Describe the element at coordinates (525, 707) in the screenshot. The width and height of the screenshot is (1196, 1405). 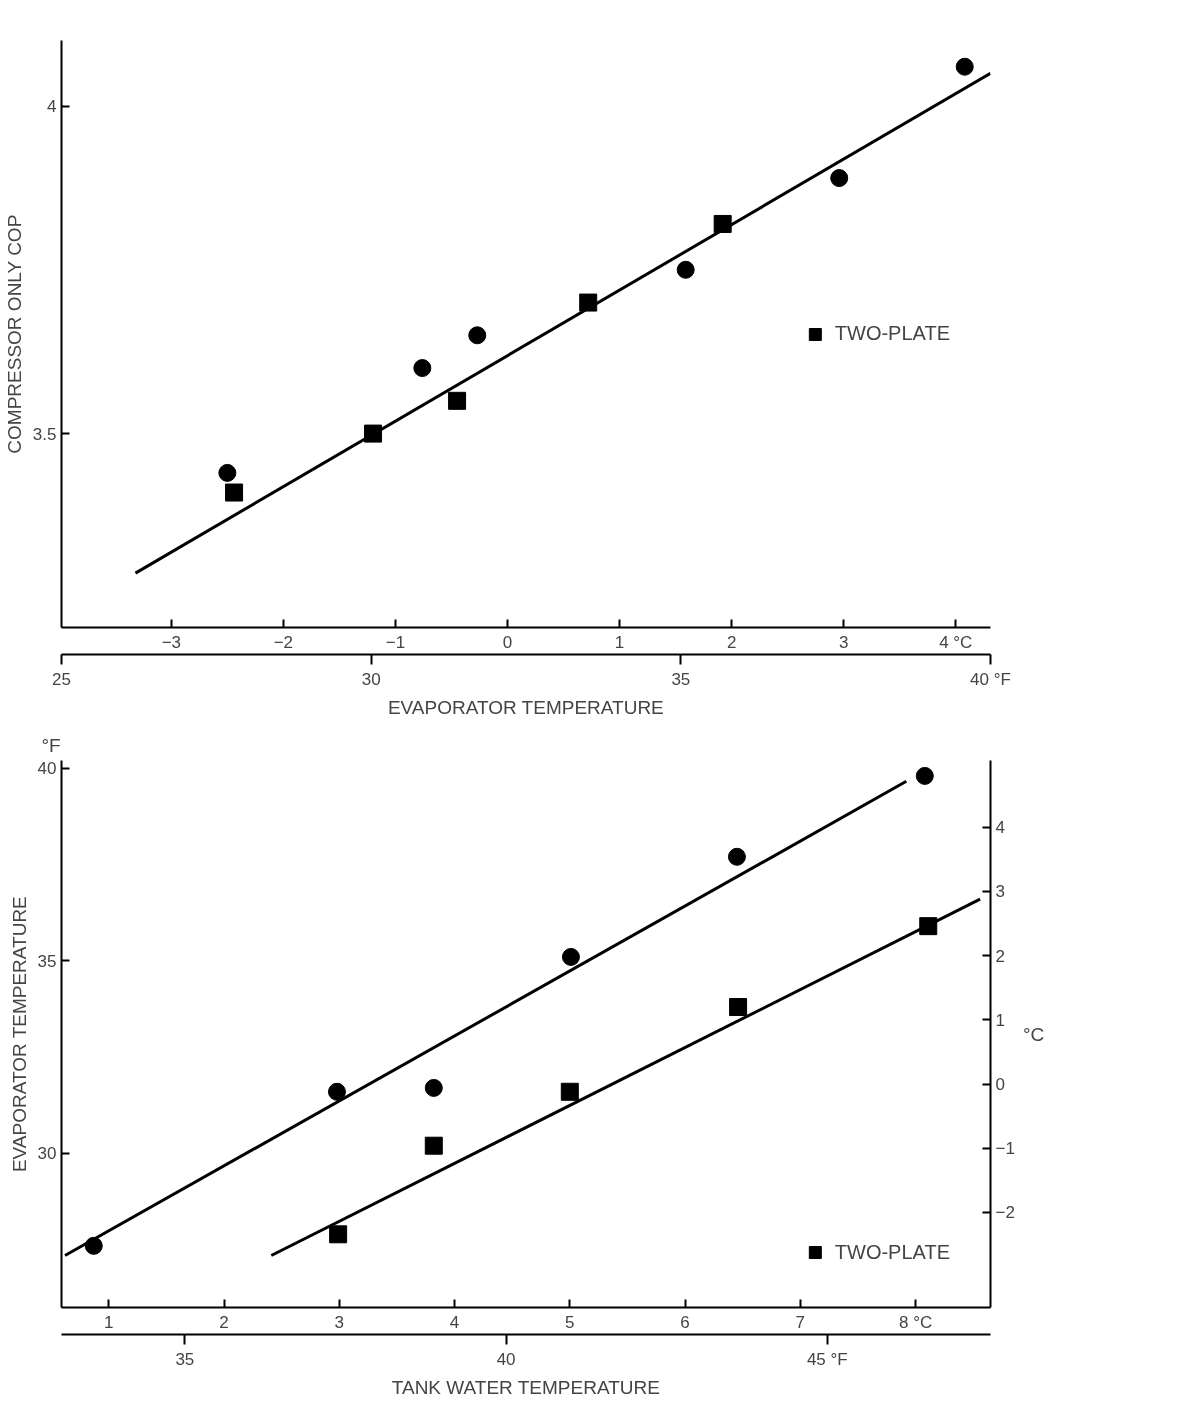
I see `x-axis-title: EVAPORATOR TEMPERATURE` at that location.